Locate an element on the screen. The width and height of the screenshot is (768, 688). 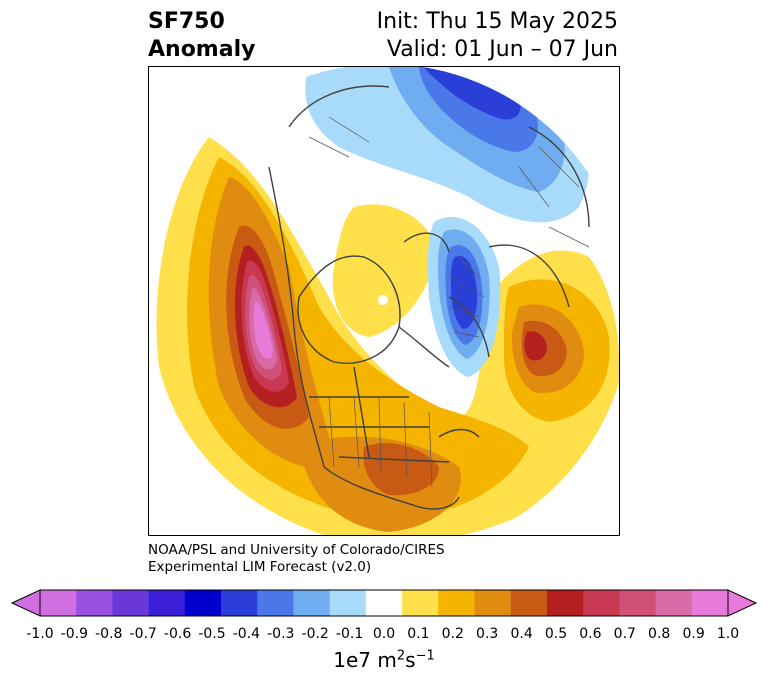
colorbar-units: 1e7 m2s−1 is located at coordinates (384, 660).